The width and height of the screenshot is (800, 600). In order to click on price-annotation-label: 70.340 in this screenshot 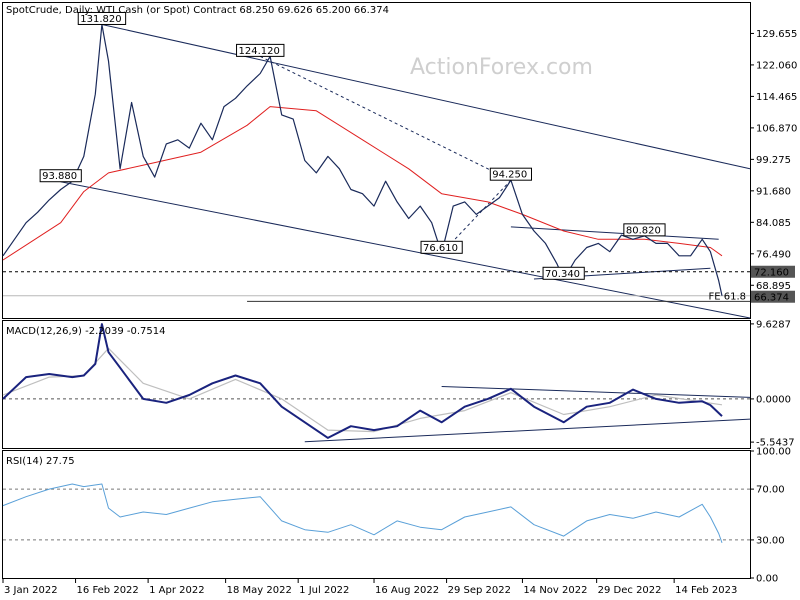, I will do `click(562, 274)`.